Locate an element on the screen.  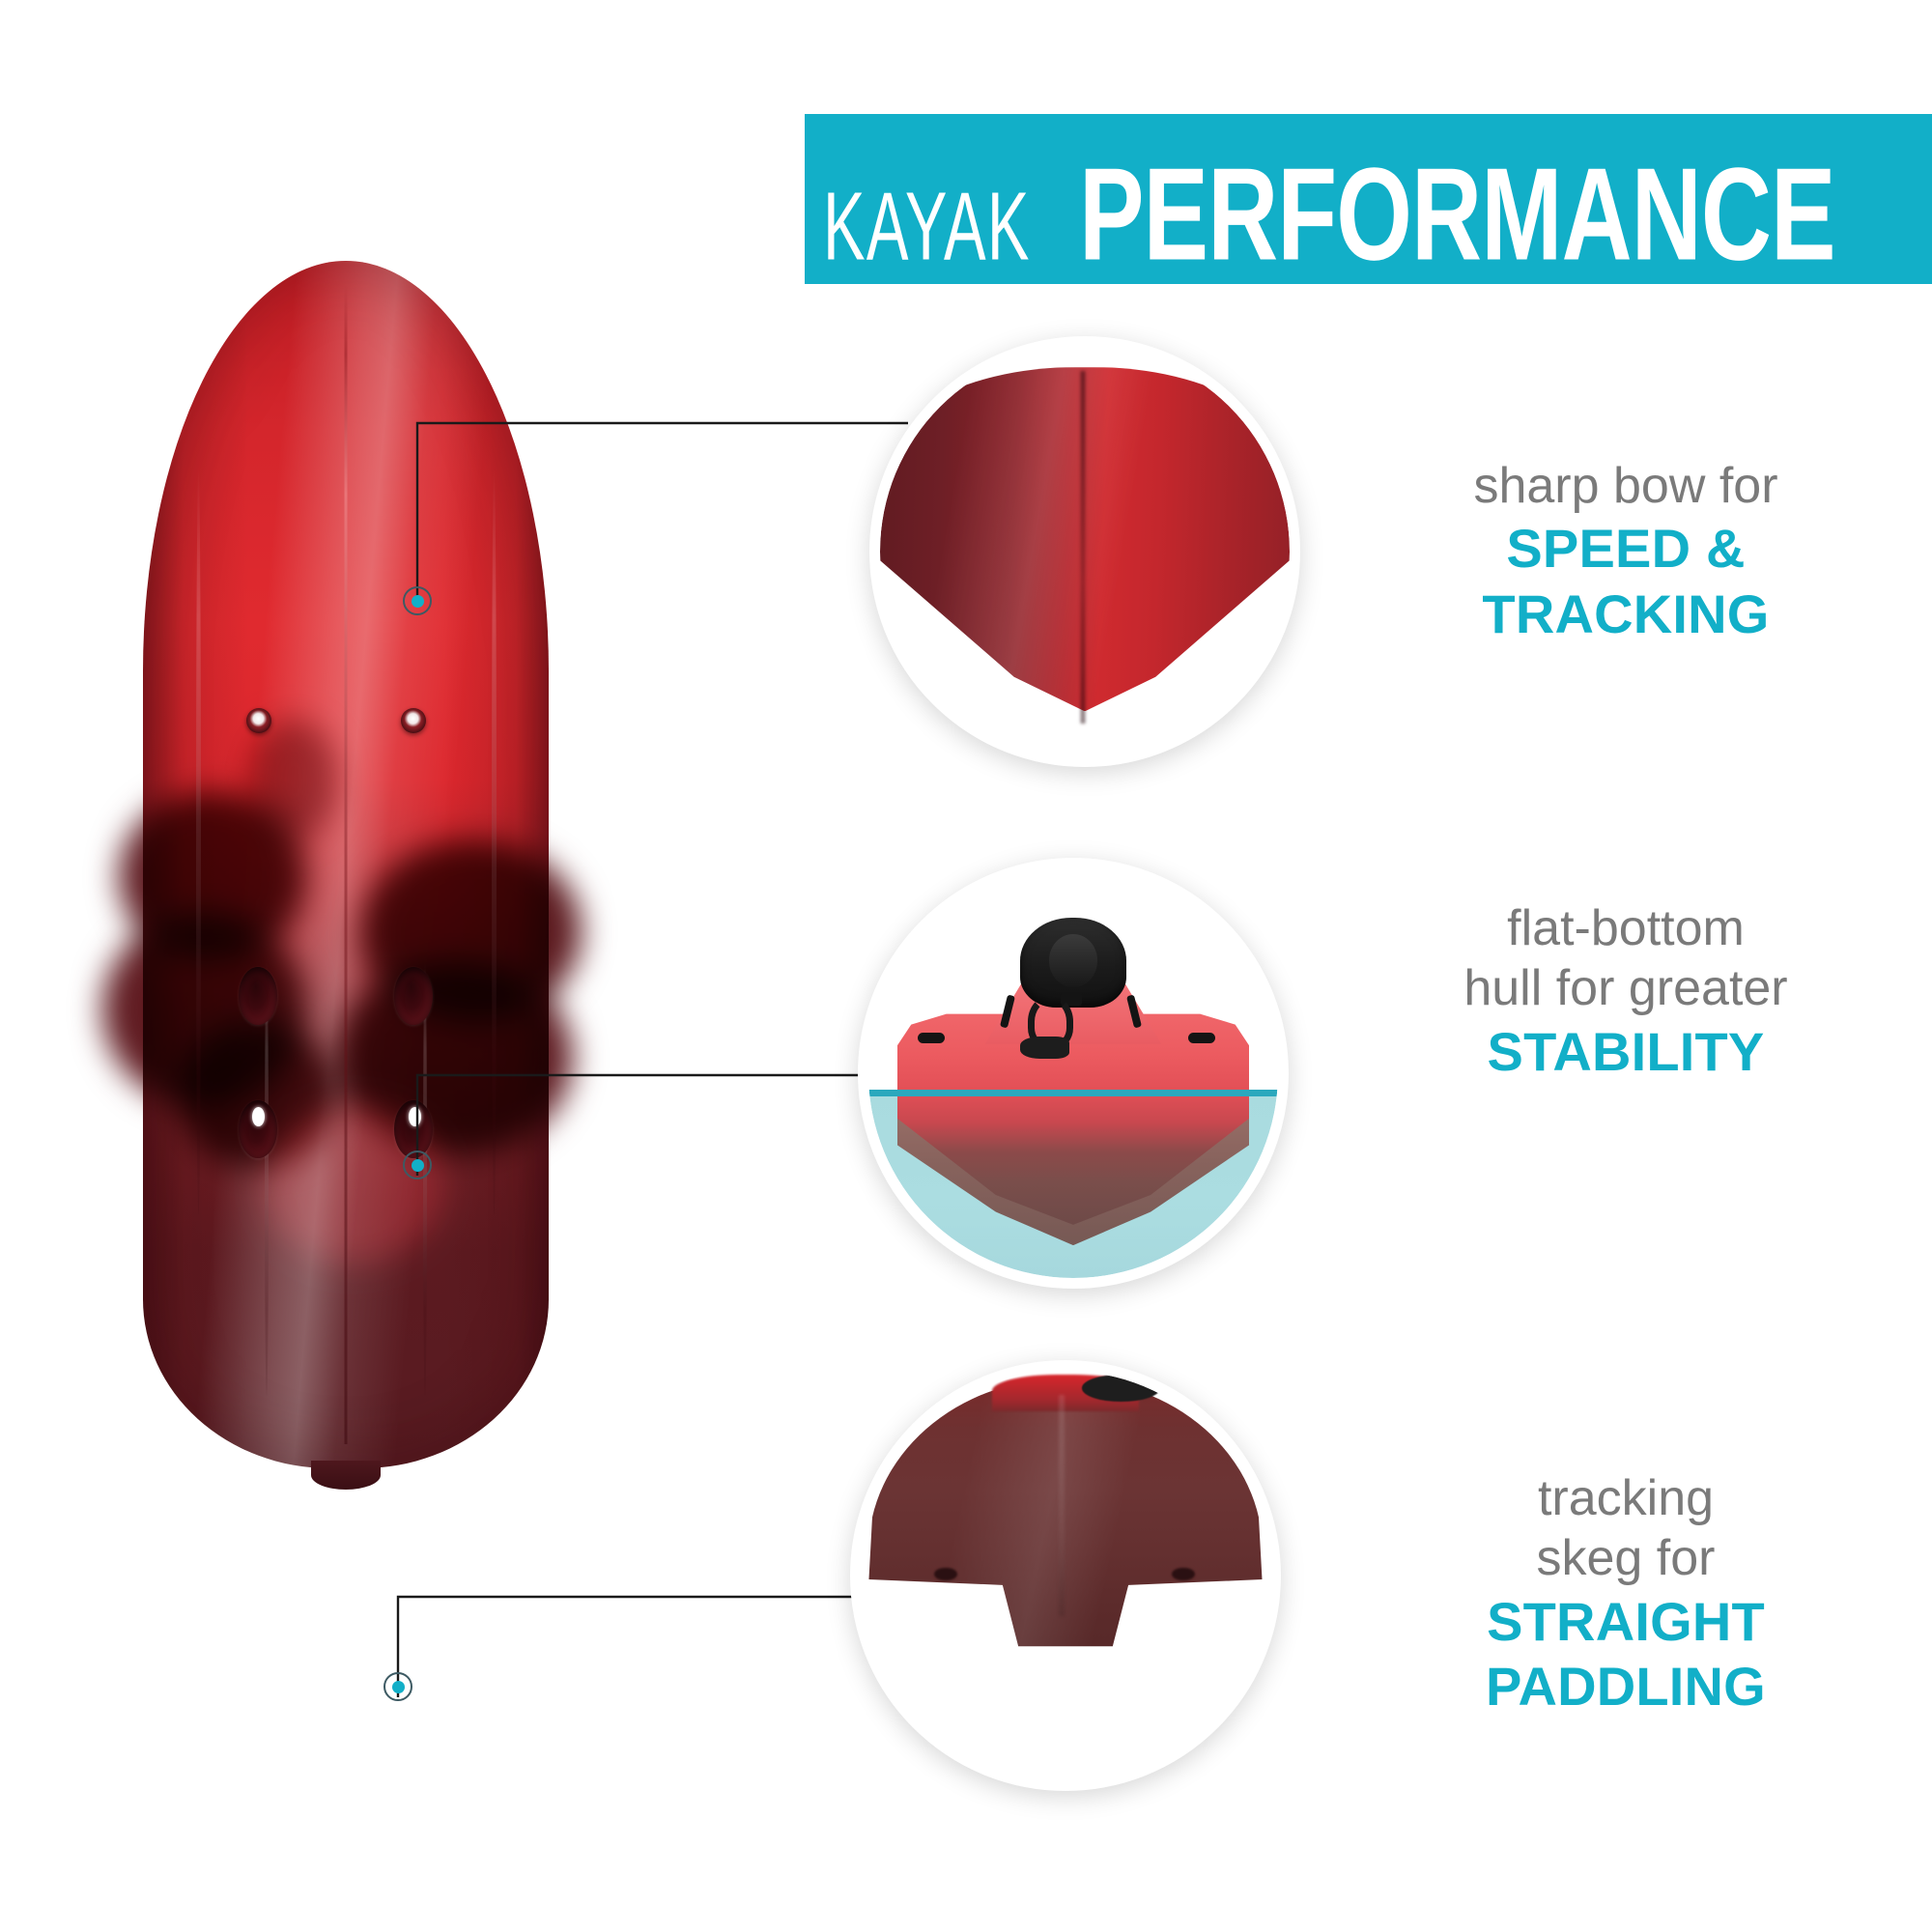
page-title-light: KAYAK is located at coordinates (926, 226).